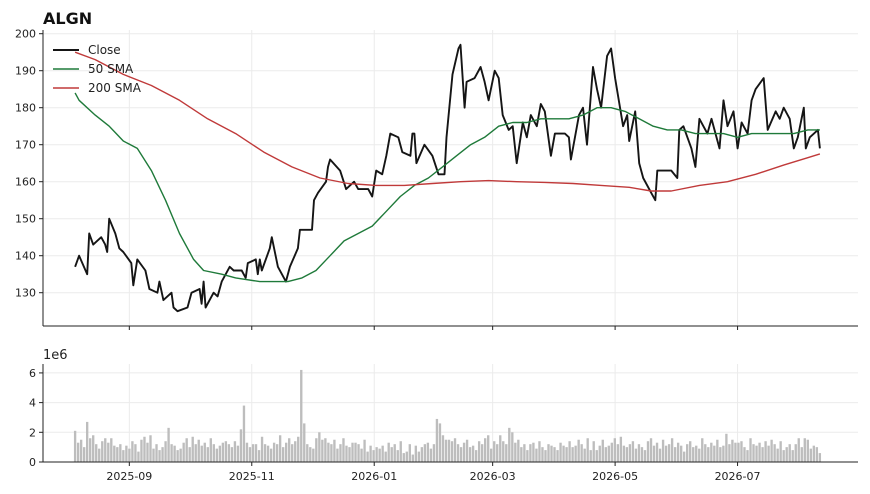 This screenshot has width=870, height=494. I want to click on price-y-tick-label: 200, so click(25, 34).